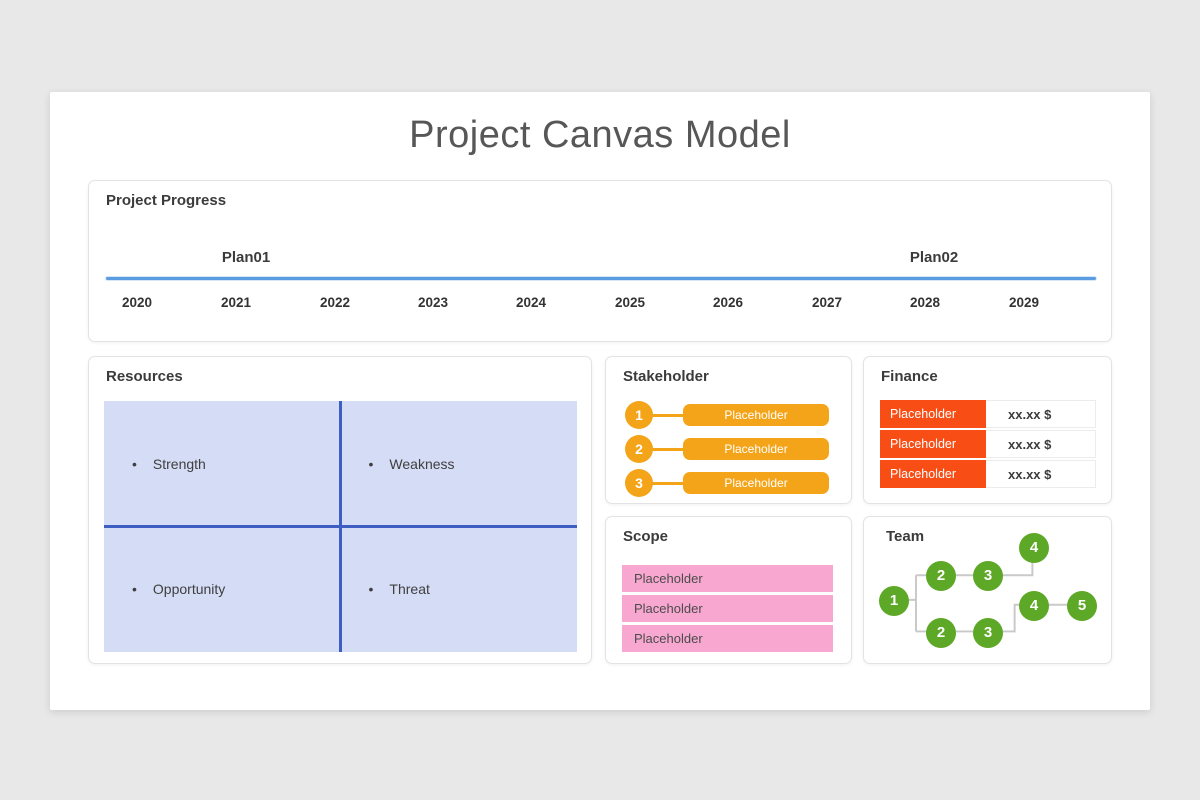 Image resolution: width=1200 pixels, height=800 pixels. What do you see at coordinates (909, 376) in the screenshot?
I see `finance-title: Finance` at bounding box center [909, 376].